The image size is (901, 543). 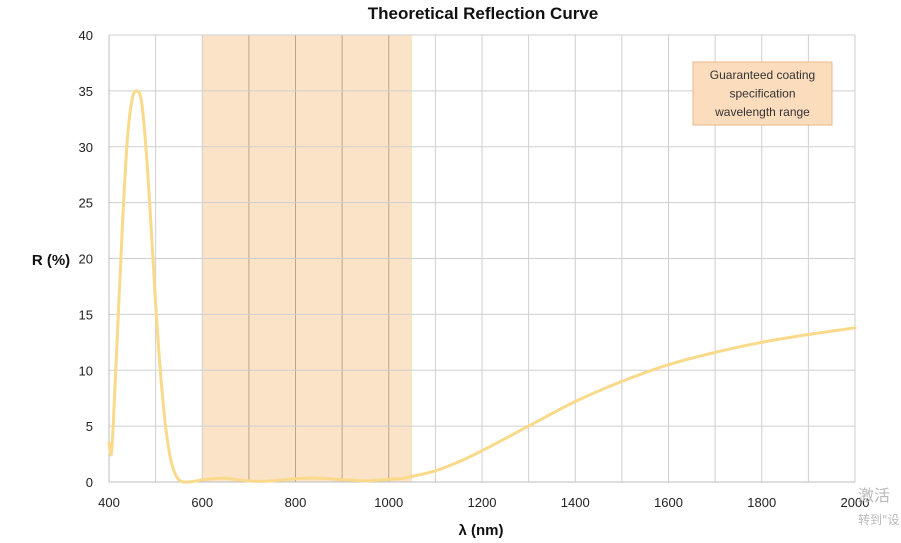 I want to click on x-tick-label: 800, so click(x=296, y=502).